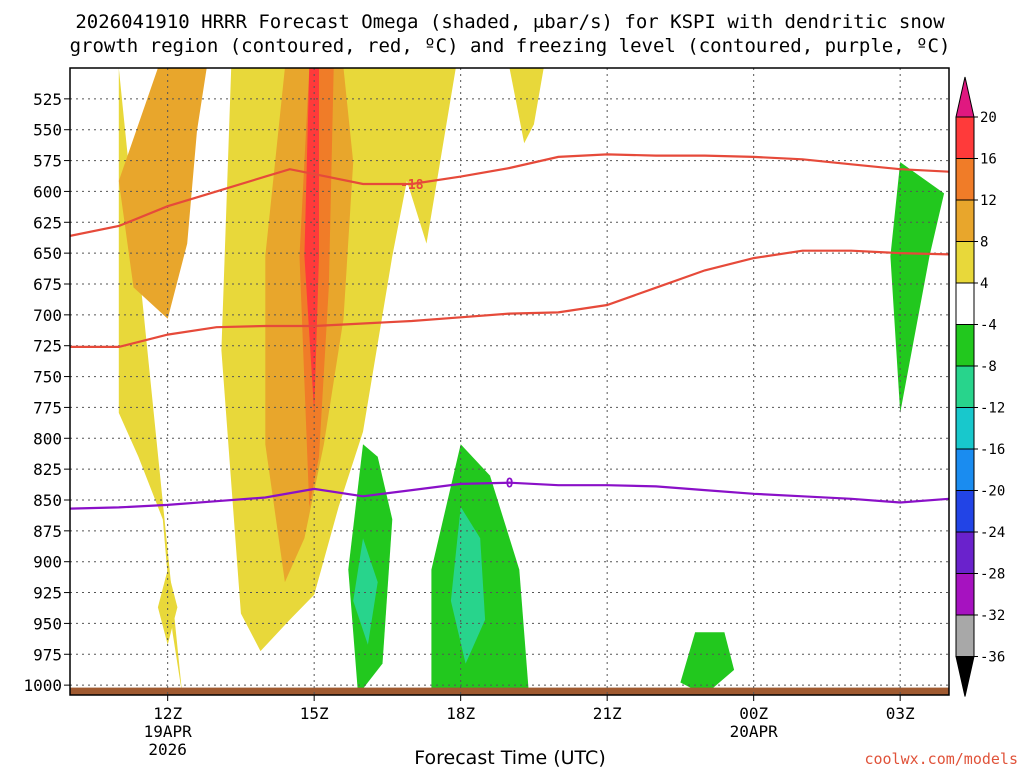 The image size is (1024, 768). I want to click on omega-region-sliver-12z, so click(167, 607).